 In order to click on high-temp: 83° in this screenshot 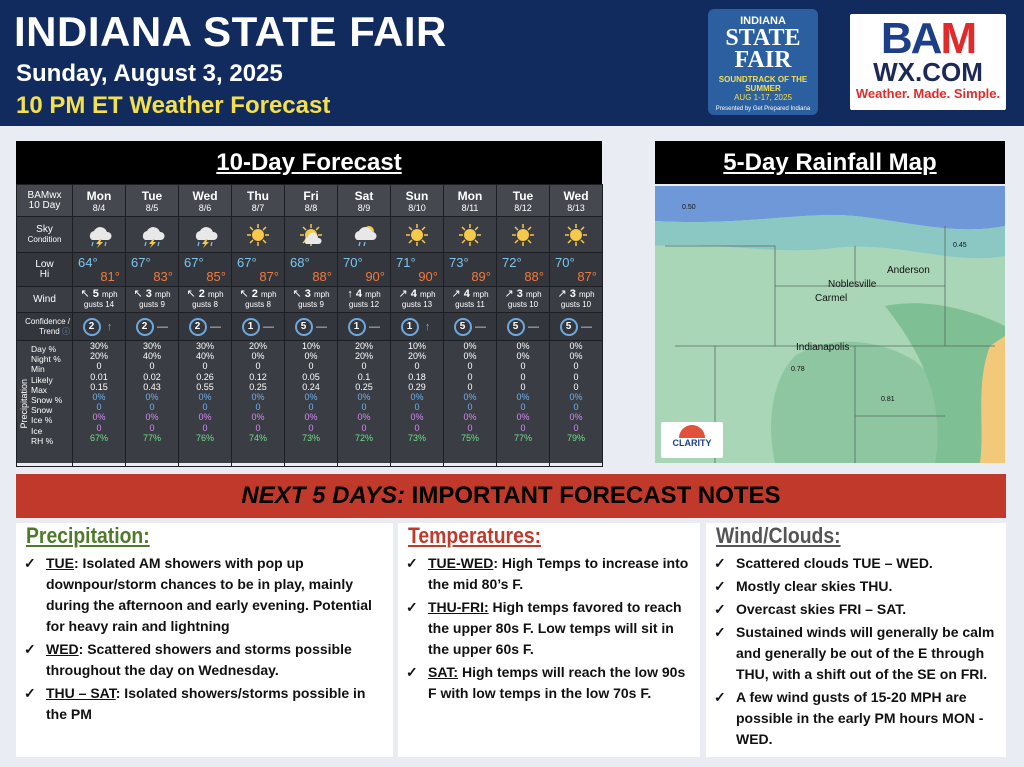, I will do `click(163, 276)`.